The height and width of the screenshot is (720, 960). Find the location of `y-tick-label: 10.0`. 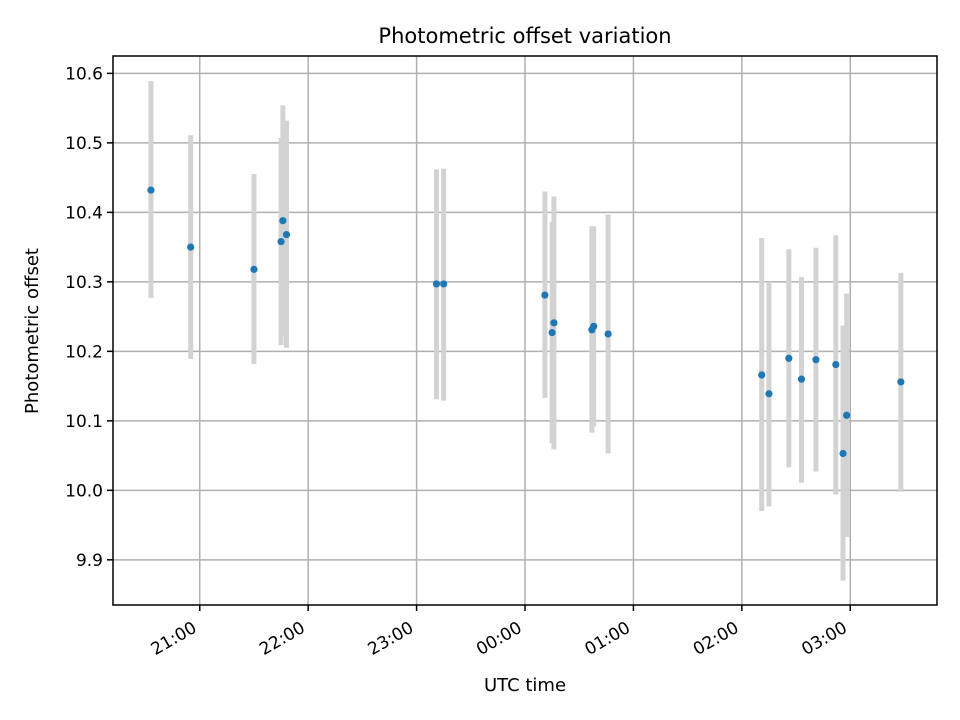

y-tick-label: 10.0 is located at coordinates (84, 491).